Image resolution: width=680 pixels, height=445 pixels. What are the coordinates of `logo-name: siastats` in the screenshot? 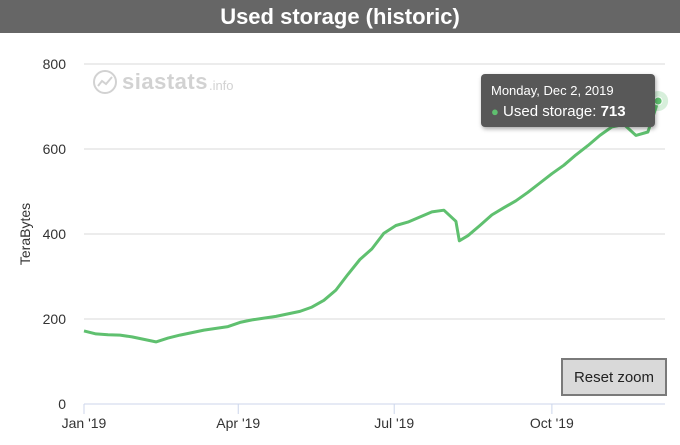 It's located at (165, 81).